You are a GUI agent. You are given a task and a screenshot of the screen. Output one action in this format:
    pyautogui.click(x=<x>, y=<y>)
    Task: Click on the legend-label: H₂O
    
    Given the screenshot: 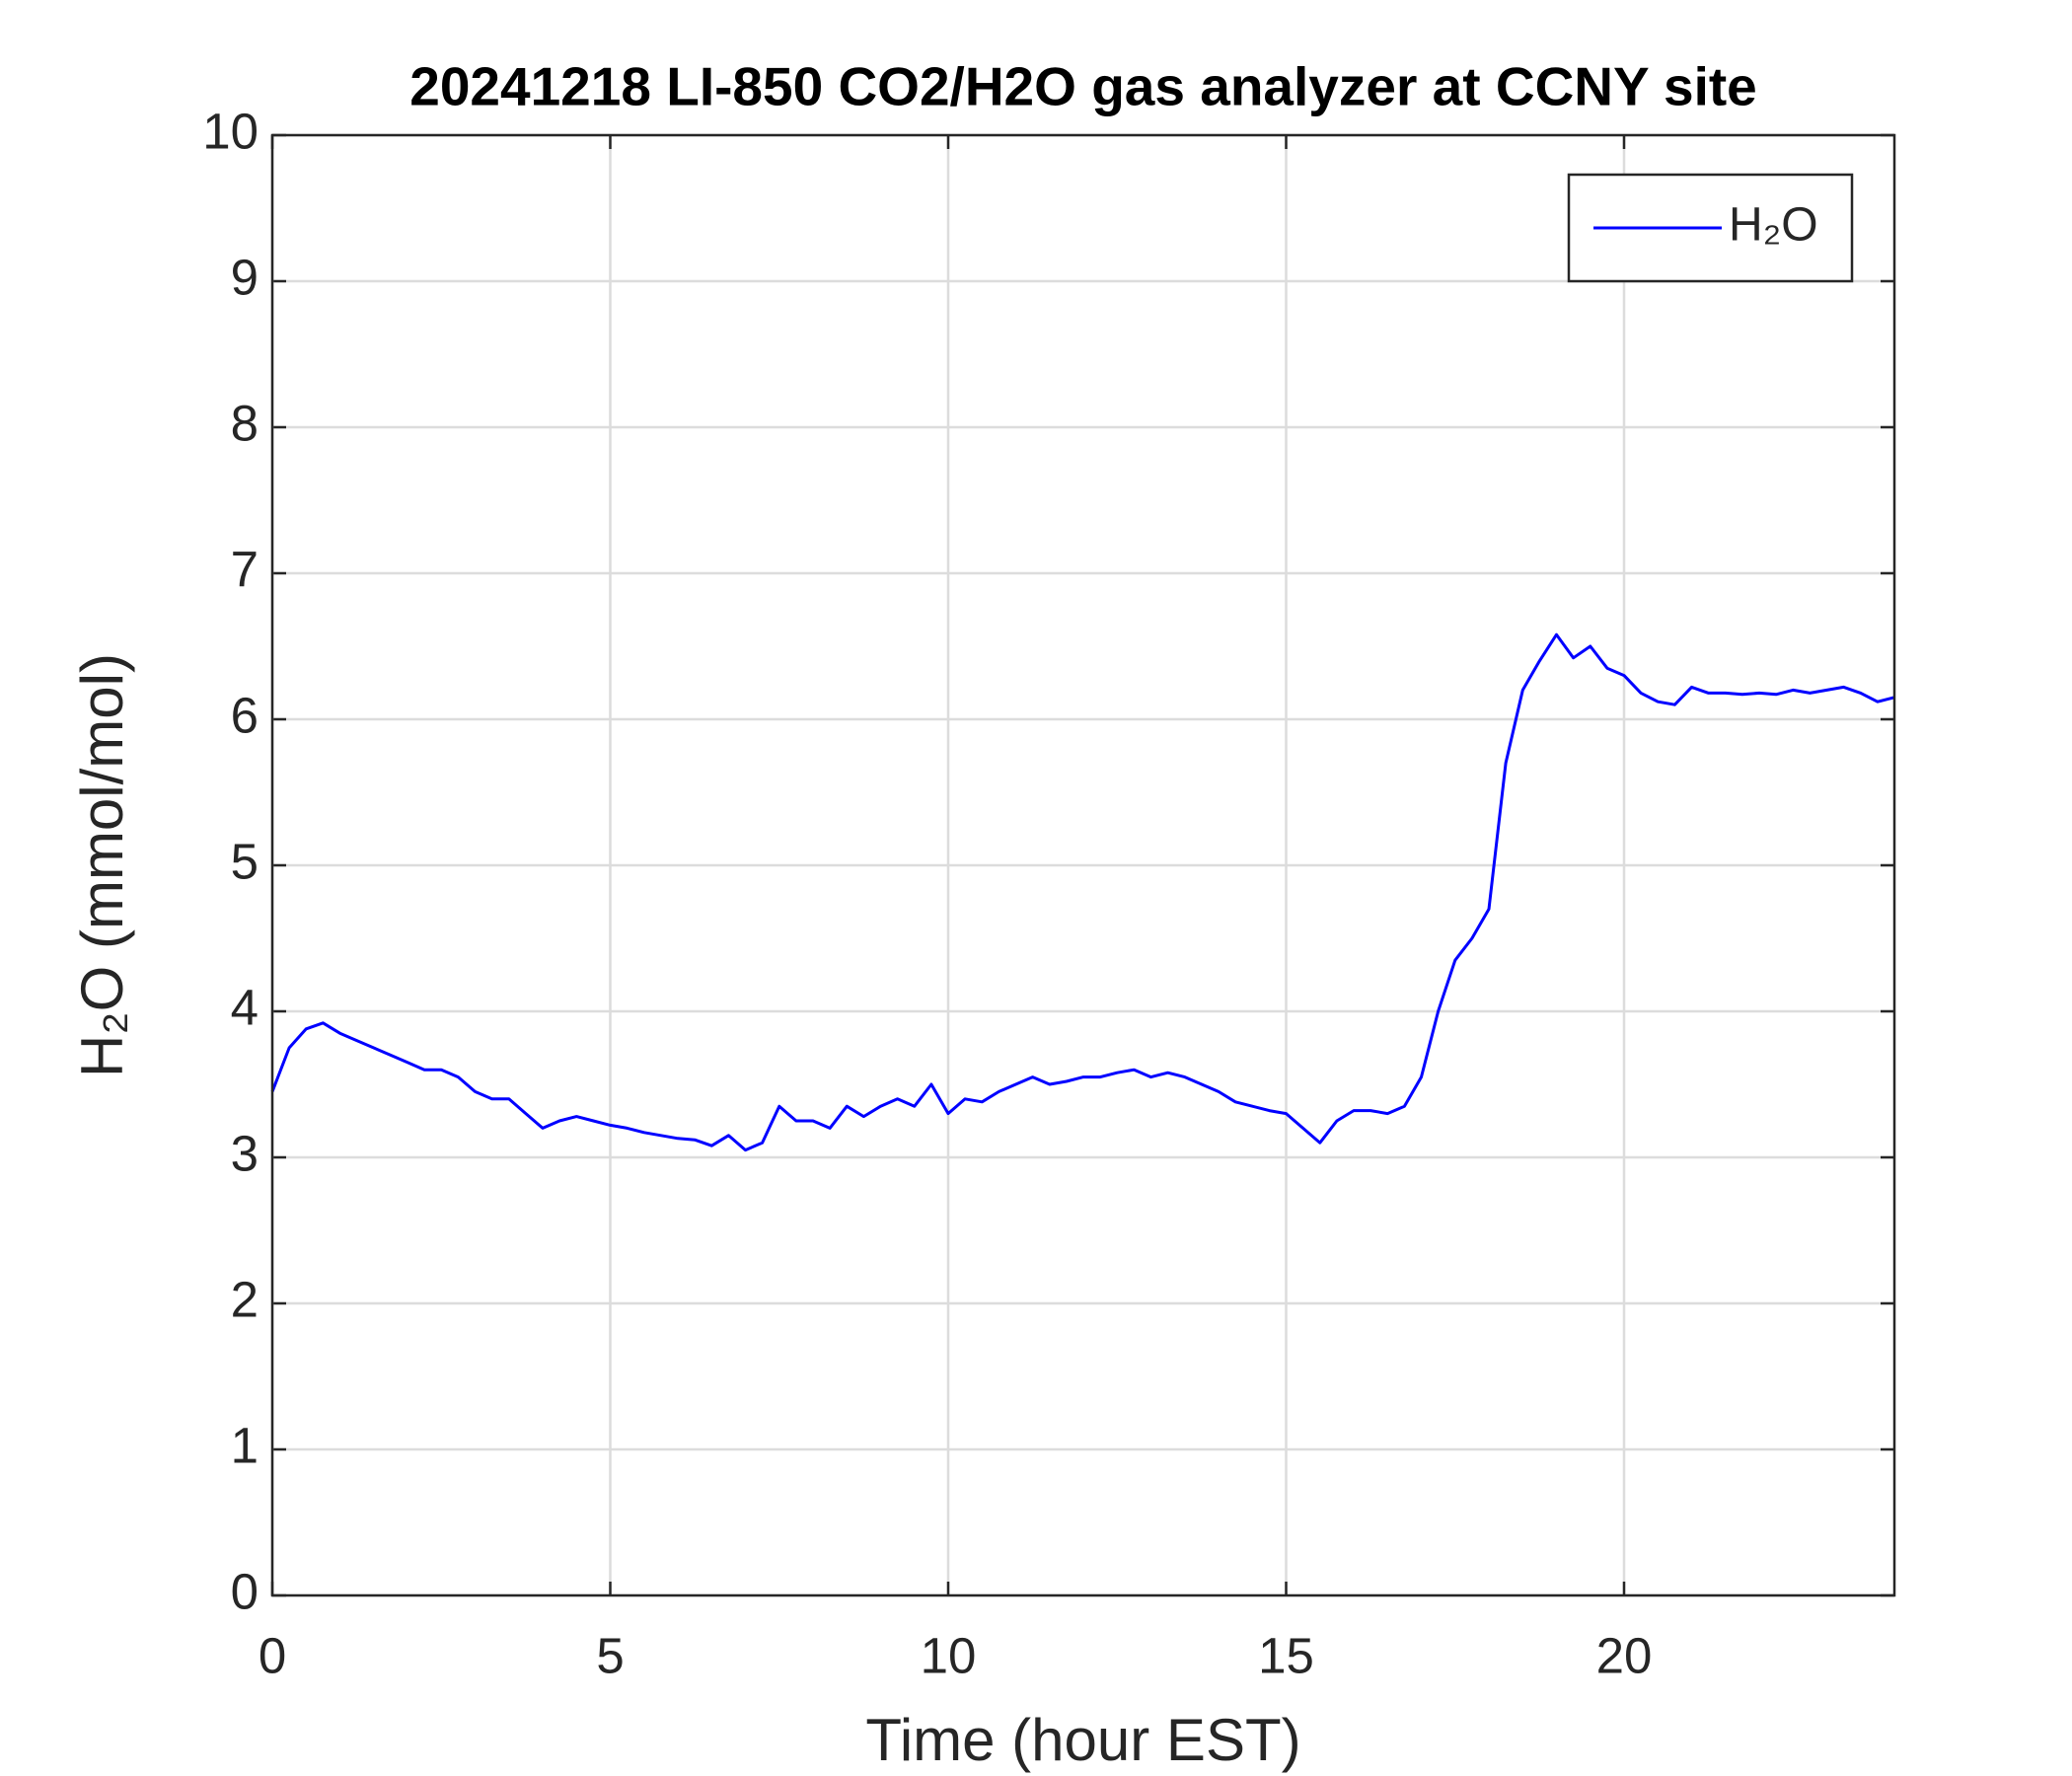 What is the action you would take?
    pyautogui.click(x=1773, y=226)
    